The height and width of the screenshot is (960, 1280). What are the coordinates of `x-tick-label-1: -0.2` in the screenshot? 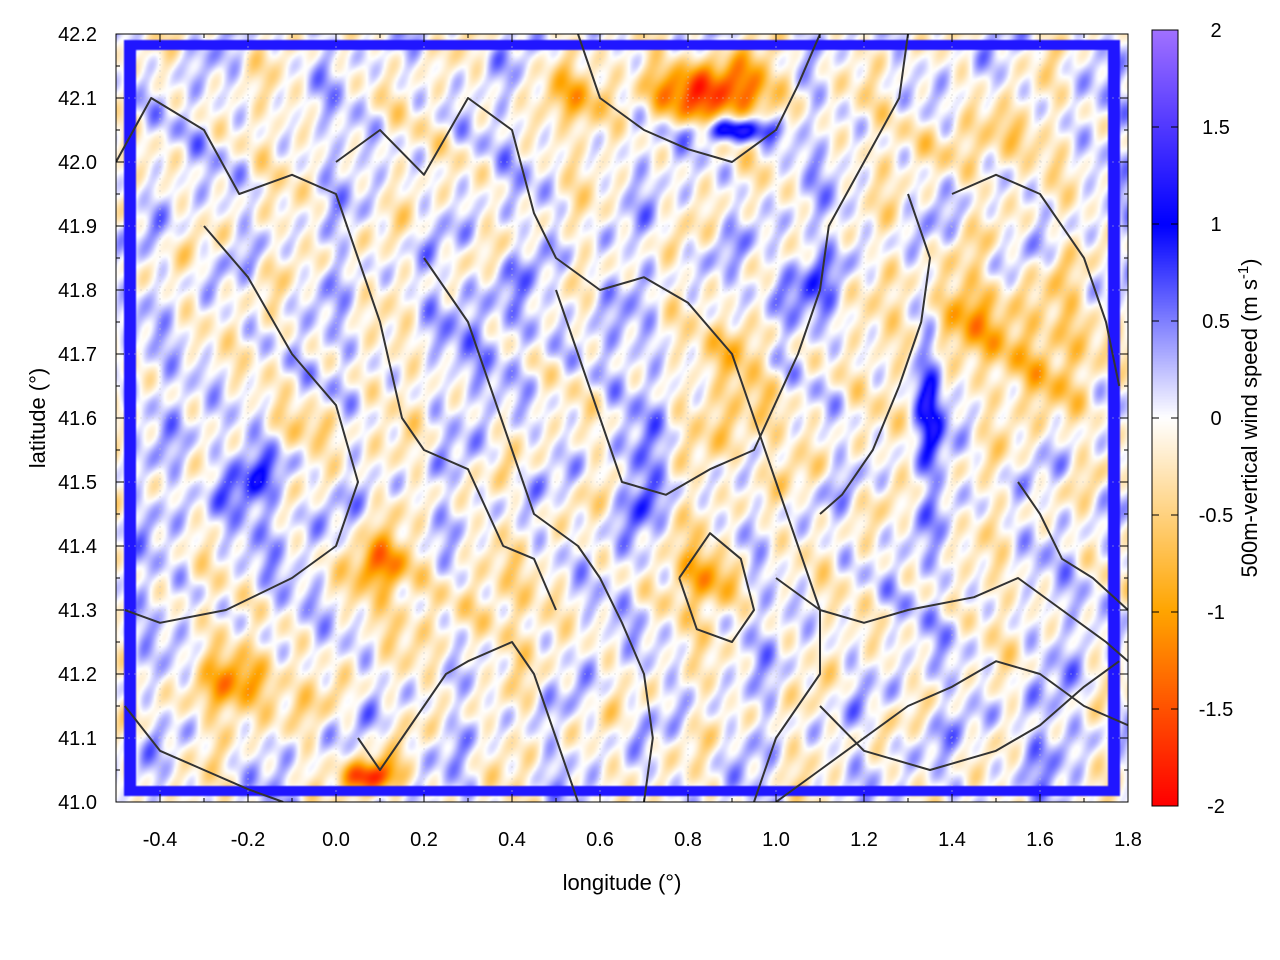 It's located at (248, 840).